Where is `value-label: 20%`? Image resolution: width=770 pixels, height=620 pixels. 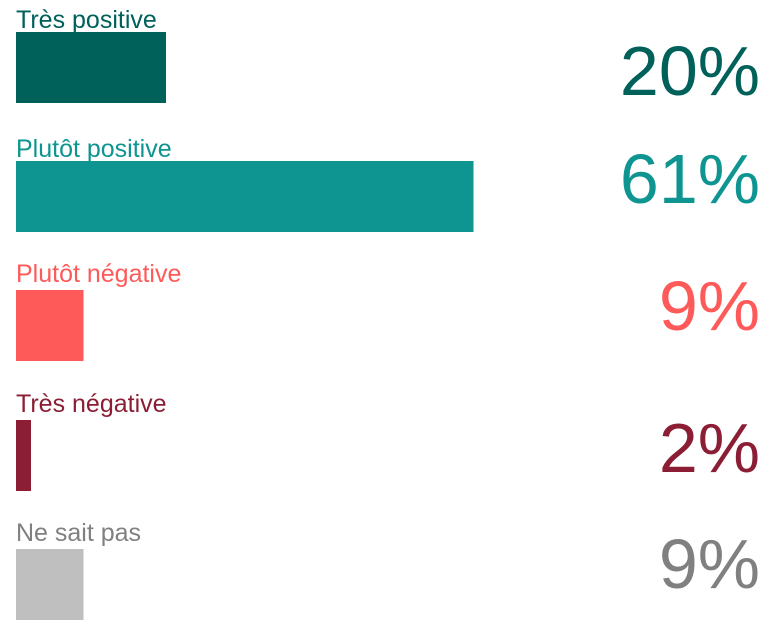 value-label: 20% is located at coordinates (690, 71).